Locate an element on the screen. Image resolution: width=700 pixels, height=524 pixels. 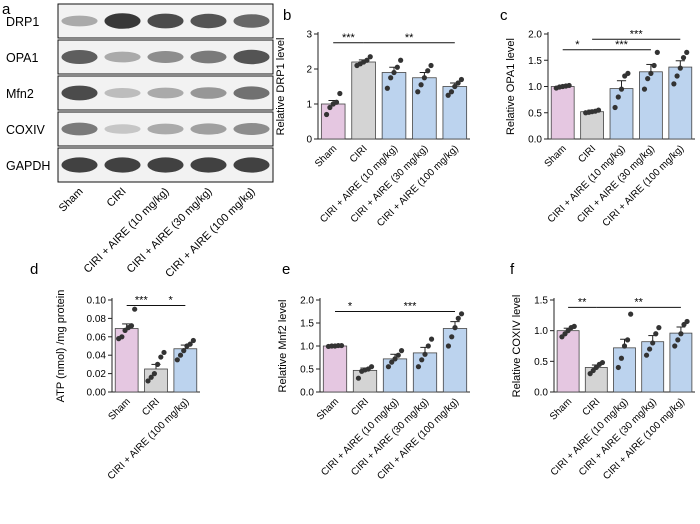
blot-lane-label: CIRI + AIRE (10 mg/kg) is located at coordinates (127, 231).